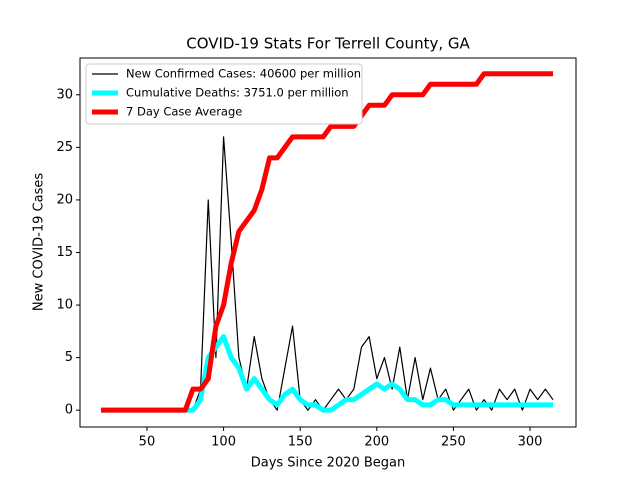 The height and width of the screenshot is (484, 640). Describe the element at coordinates (69, 410) in the screenshot. I see `y-tick-label: 0` at that location.